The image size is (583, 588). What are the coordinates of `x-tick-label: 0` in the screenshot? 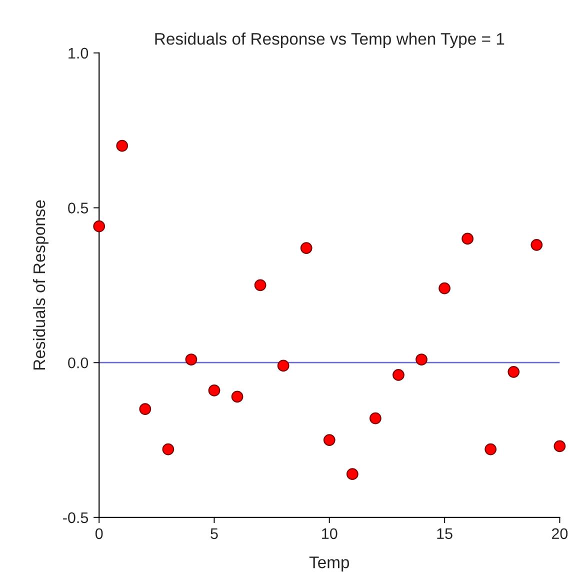 It's located at (99, 534).